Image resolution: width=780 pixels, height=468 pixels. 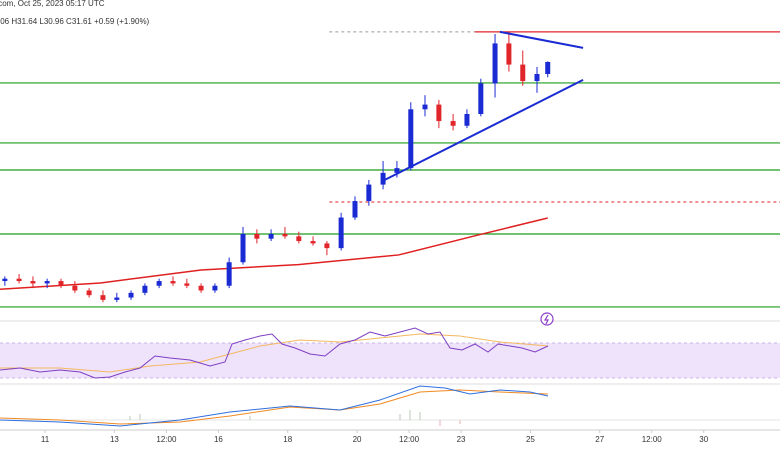 I want to click on x-tick-label: 23, so click(x=461, y=439).